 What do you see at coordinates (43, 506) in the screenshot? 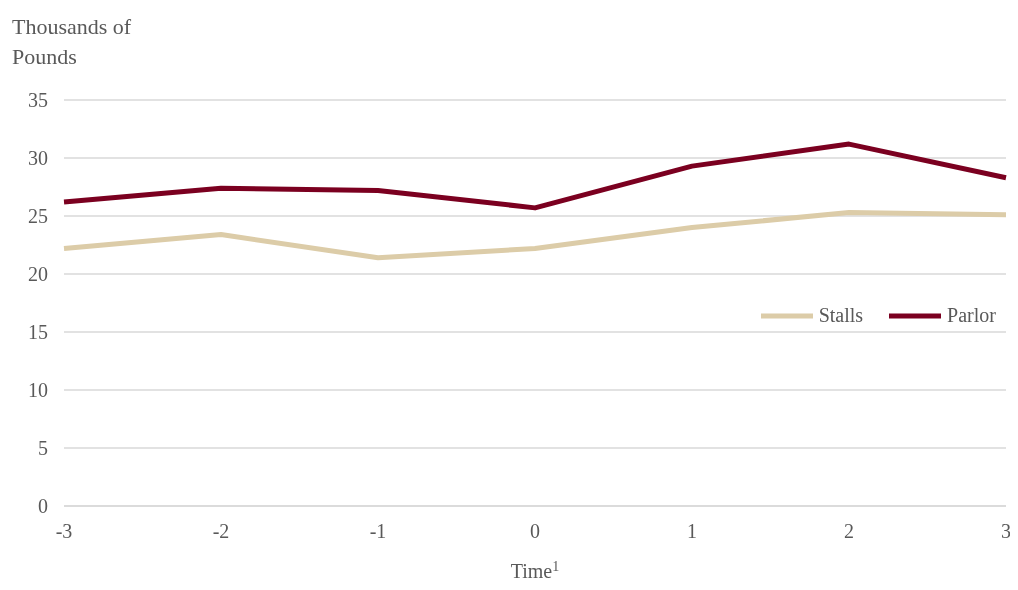
I see `y-tick-label: 0` at bounding box center [43, 506].